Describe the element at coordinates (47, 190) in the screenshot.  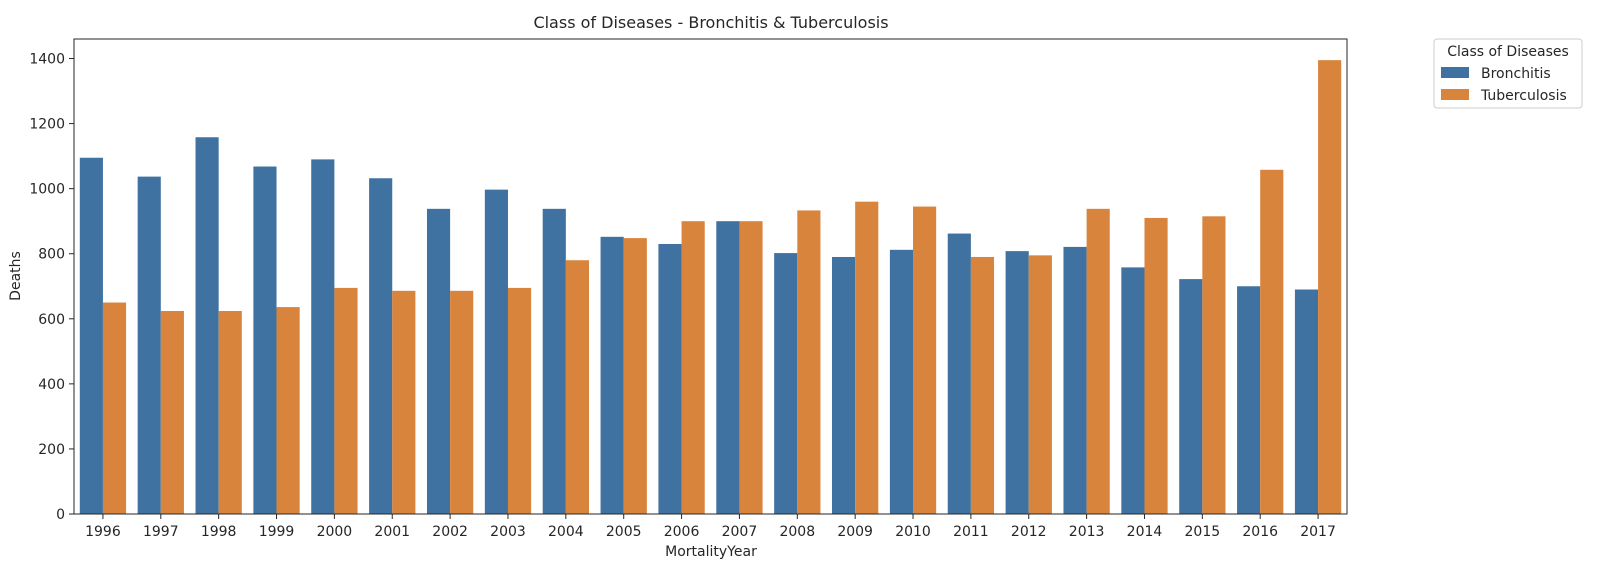
I see `y-tick-label: 1000` at that location.